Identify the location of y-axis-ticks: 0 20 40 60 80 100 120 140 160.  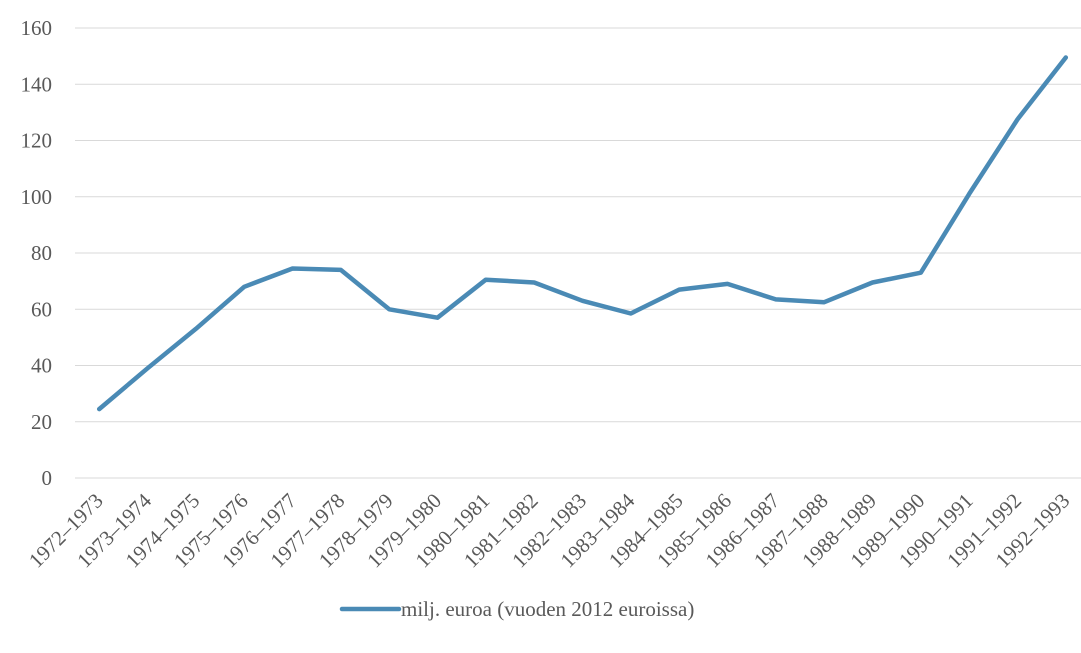
(37, 253).